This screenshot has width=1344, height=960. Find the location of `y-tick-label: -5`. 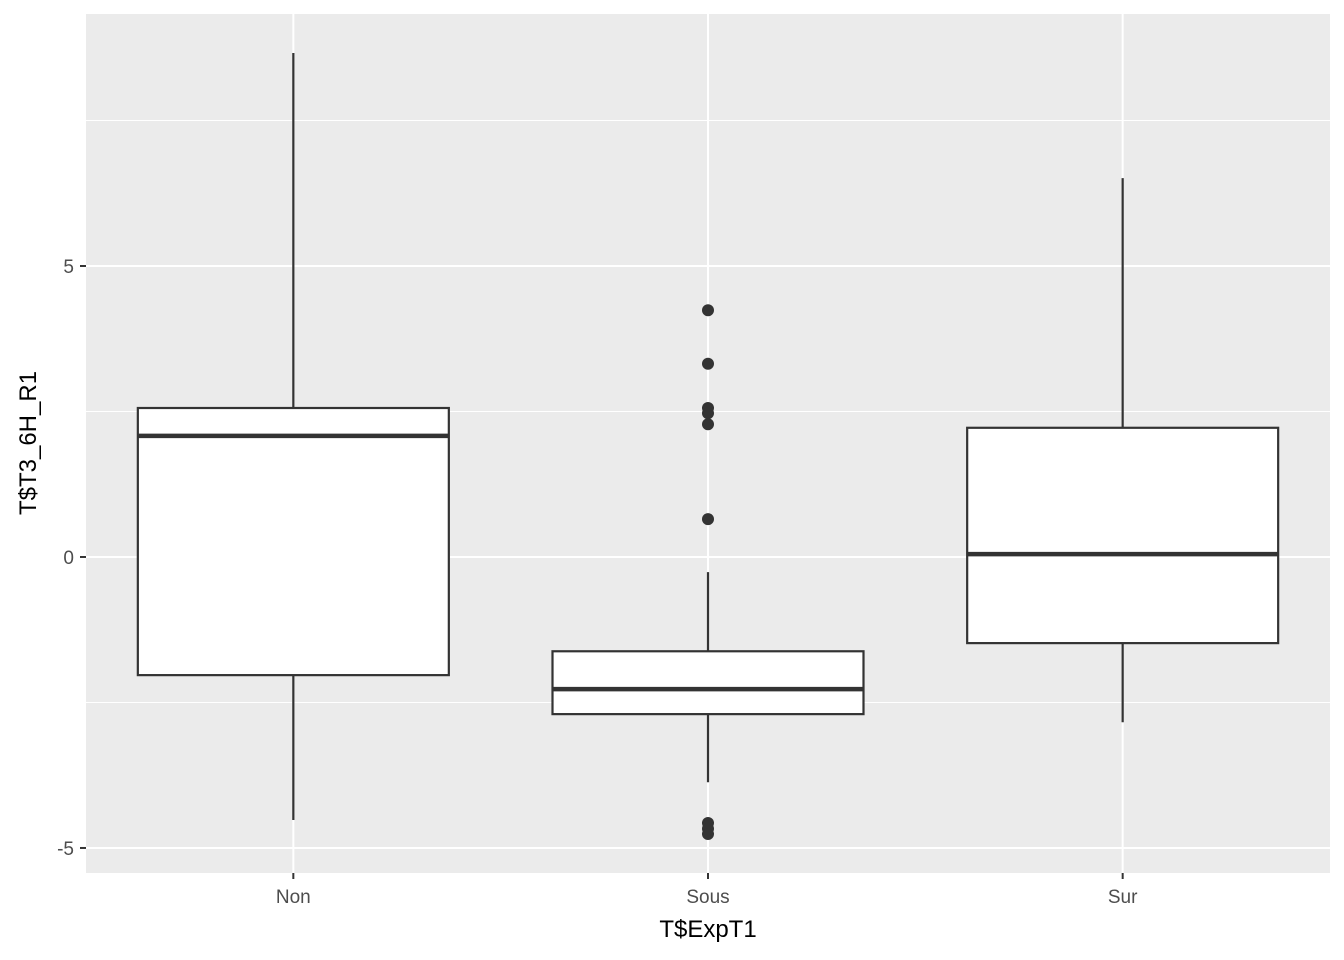

y-tick-label: -5 is located at coordinates (65, 849).